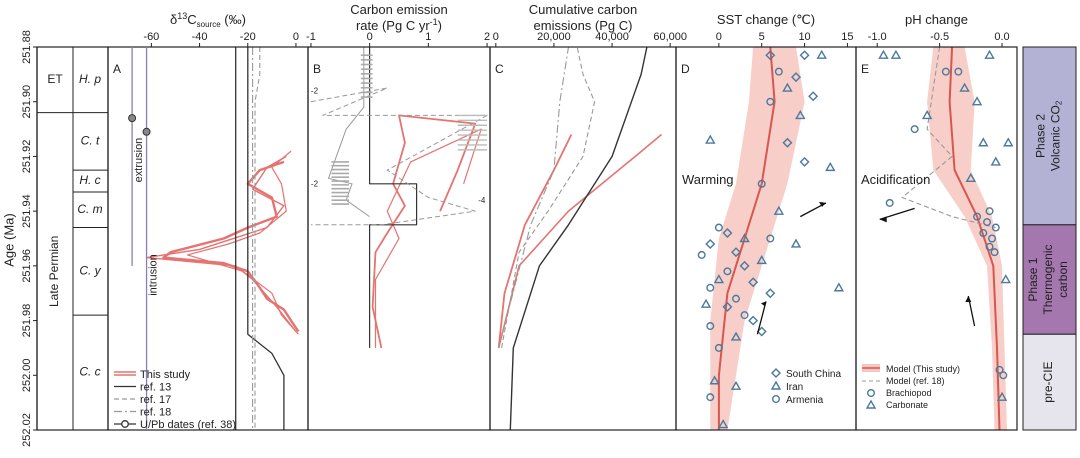  I want to click on period-label: Late Permian, so click(54, 271).